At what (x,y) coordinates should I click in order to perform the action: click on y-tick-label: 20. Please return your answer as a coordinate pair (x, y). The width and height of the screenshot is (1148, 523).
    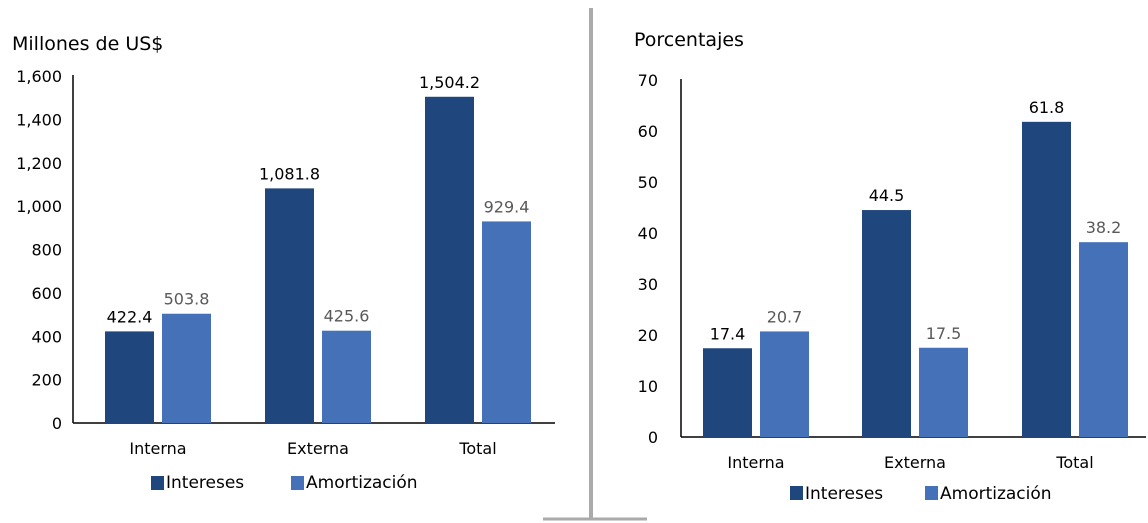
    Looking at the image, I should click on (648, 335).